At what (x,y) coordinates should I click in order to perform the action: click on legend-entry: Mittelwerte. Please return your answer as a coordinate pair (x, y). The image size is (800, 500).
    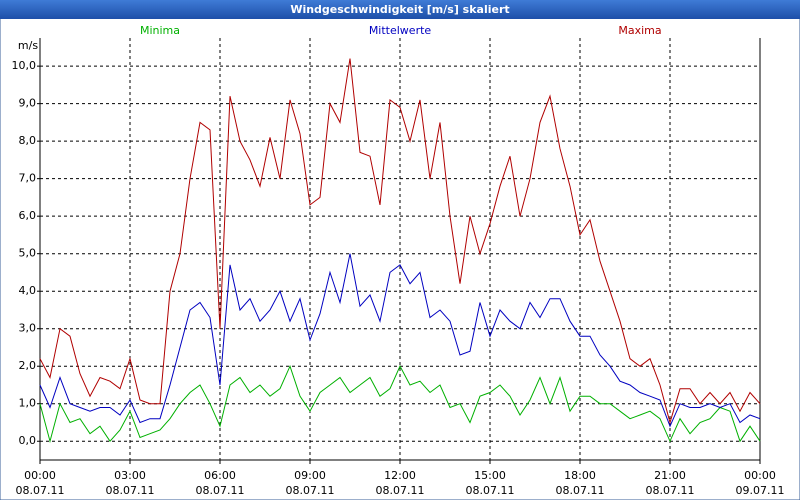
    Looking at the image, I should click on (400, 30).